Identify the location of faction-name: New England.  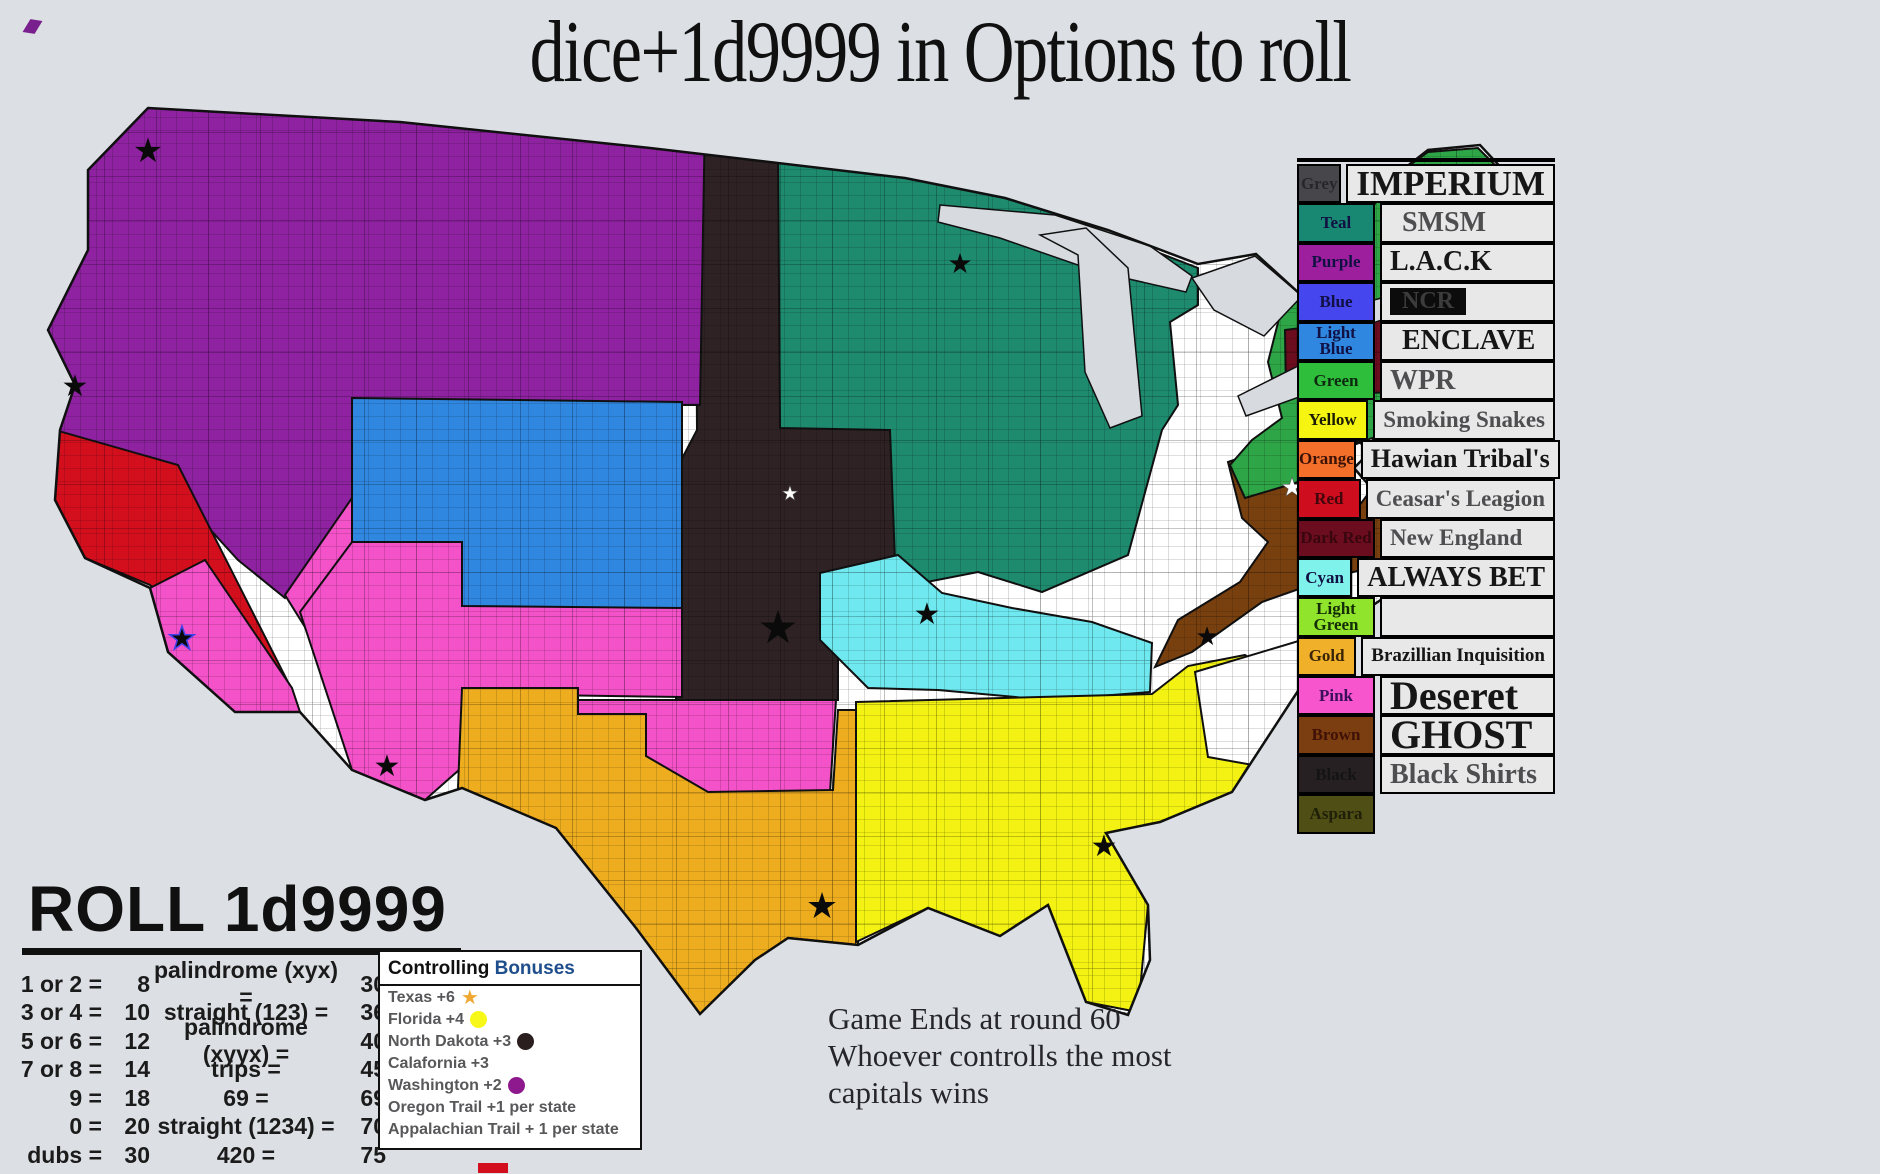
(1467, 538).